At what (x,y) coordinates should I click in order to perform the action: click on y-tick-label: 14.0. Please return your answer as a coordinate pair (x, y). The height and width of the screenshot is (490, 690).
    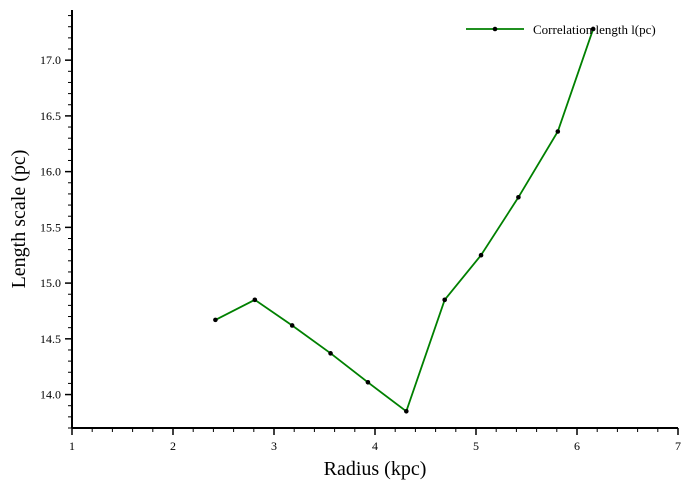
    Looking at the image, I should click on (50, 395).